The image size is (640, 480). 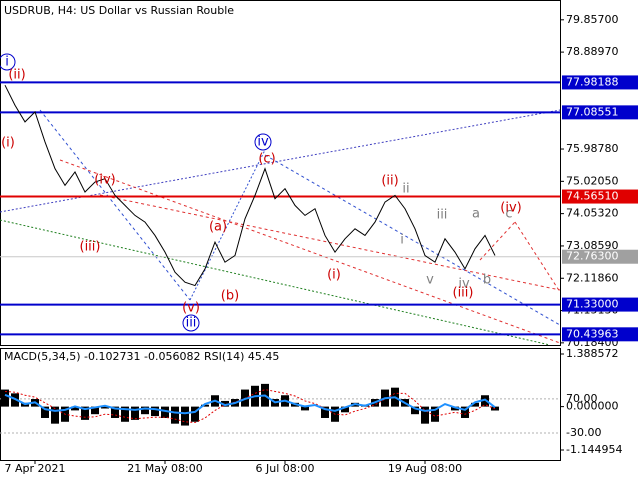 I want to click on wave-label: (b), so click(x=230, y=296).